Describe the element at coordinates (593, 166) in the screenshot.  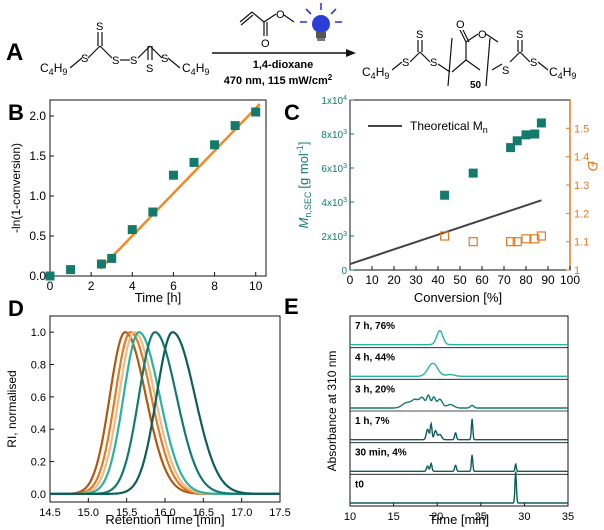
I see `y2-axis-label-c: Đ` at that location.